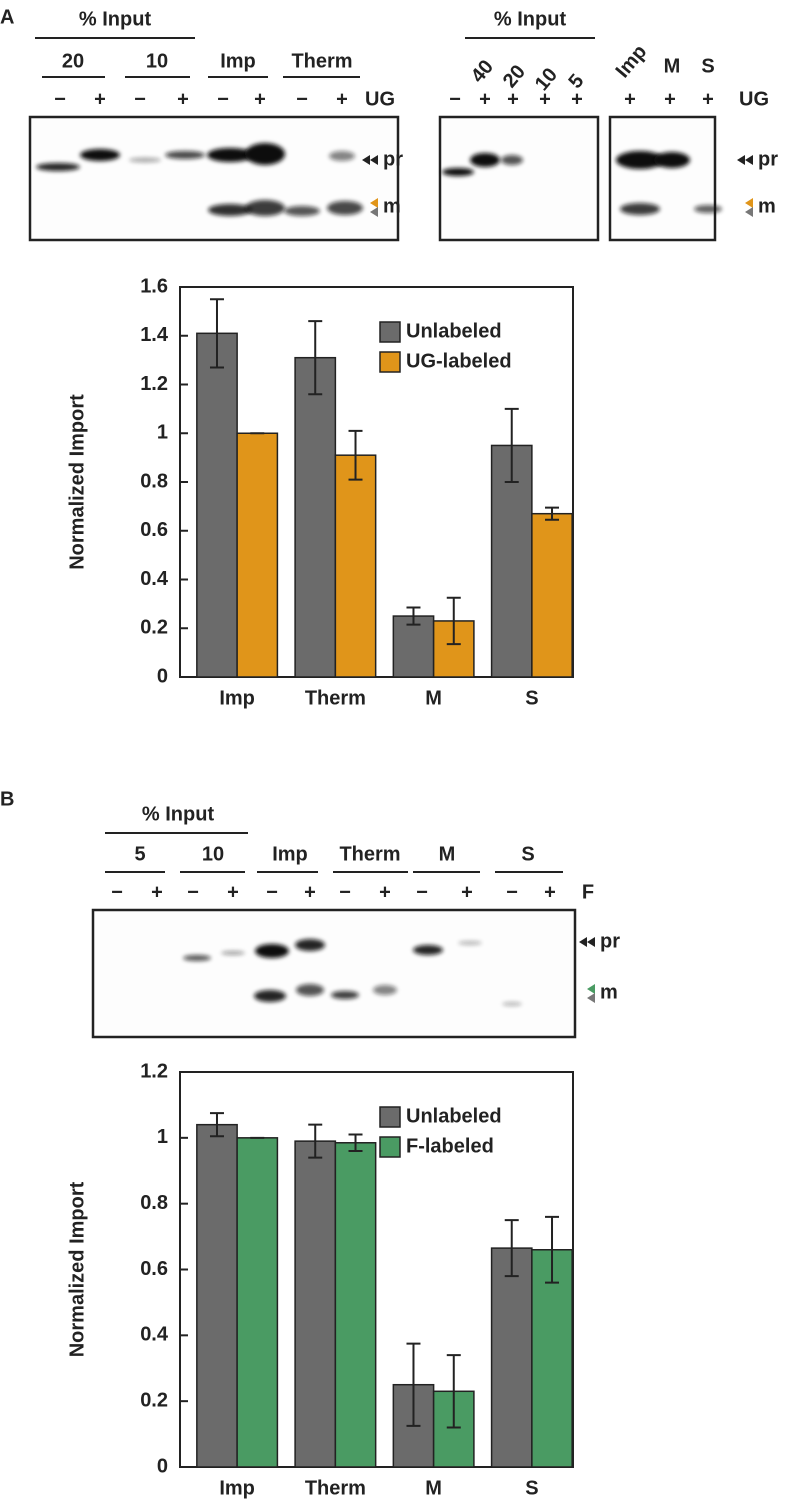 The height and width of the screenshot is (1505, 789). Describe the element at coordinates (237, 1488) in the screenshot. I see `x-tick-label: Imp` at that location.